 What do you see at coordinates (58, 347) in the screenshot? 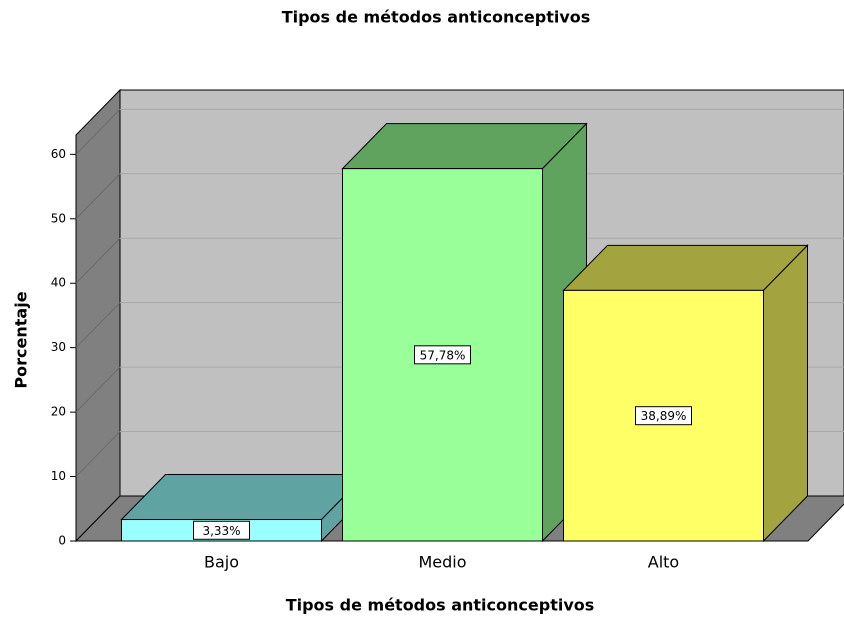
I see `y-tick-label: 30` at bounding box center [58, 347].